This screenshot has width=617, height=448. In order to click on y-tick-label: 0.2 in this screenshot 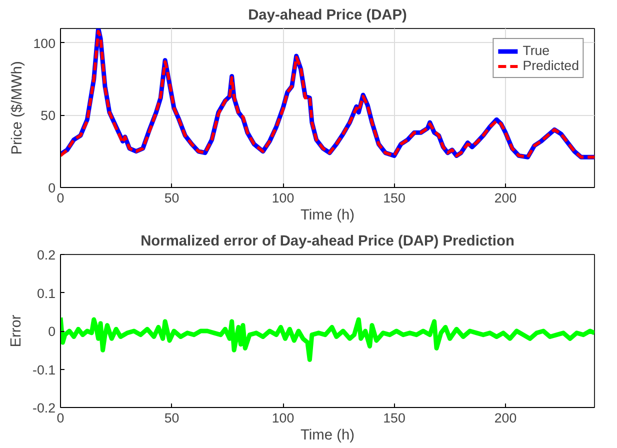, I will do `click(46, 255)`.